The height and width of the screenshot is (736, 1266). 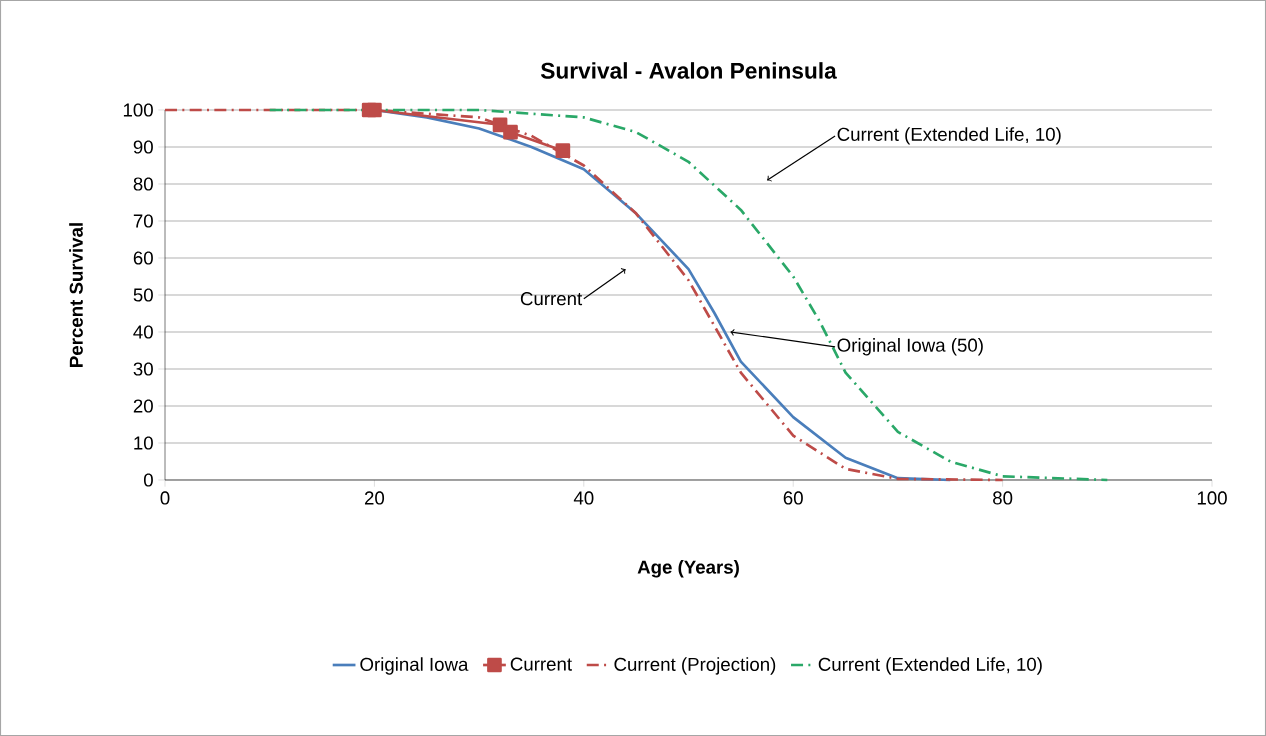 I want to click on y-tick-label: 0, so click(x=148, y=480).